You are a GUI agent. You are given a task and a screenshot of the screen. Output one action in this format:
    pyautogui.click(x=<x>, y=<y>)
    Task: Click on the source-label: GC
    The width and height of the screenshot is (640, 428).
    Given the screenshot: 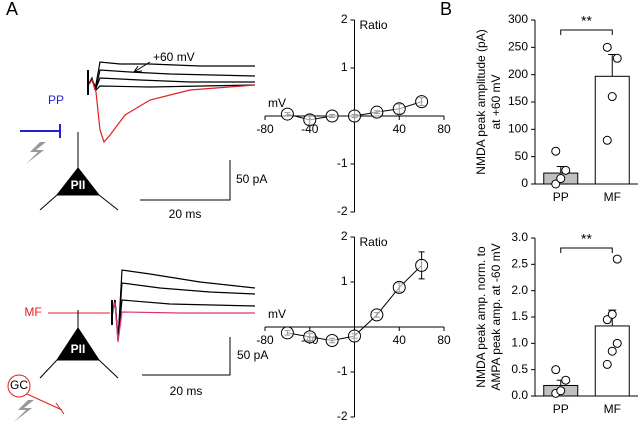 What is the action you would take?
    pyautogui.click(x=19, y=385)
    